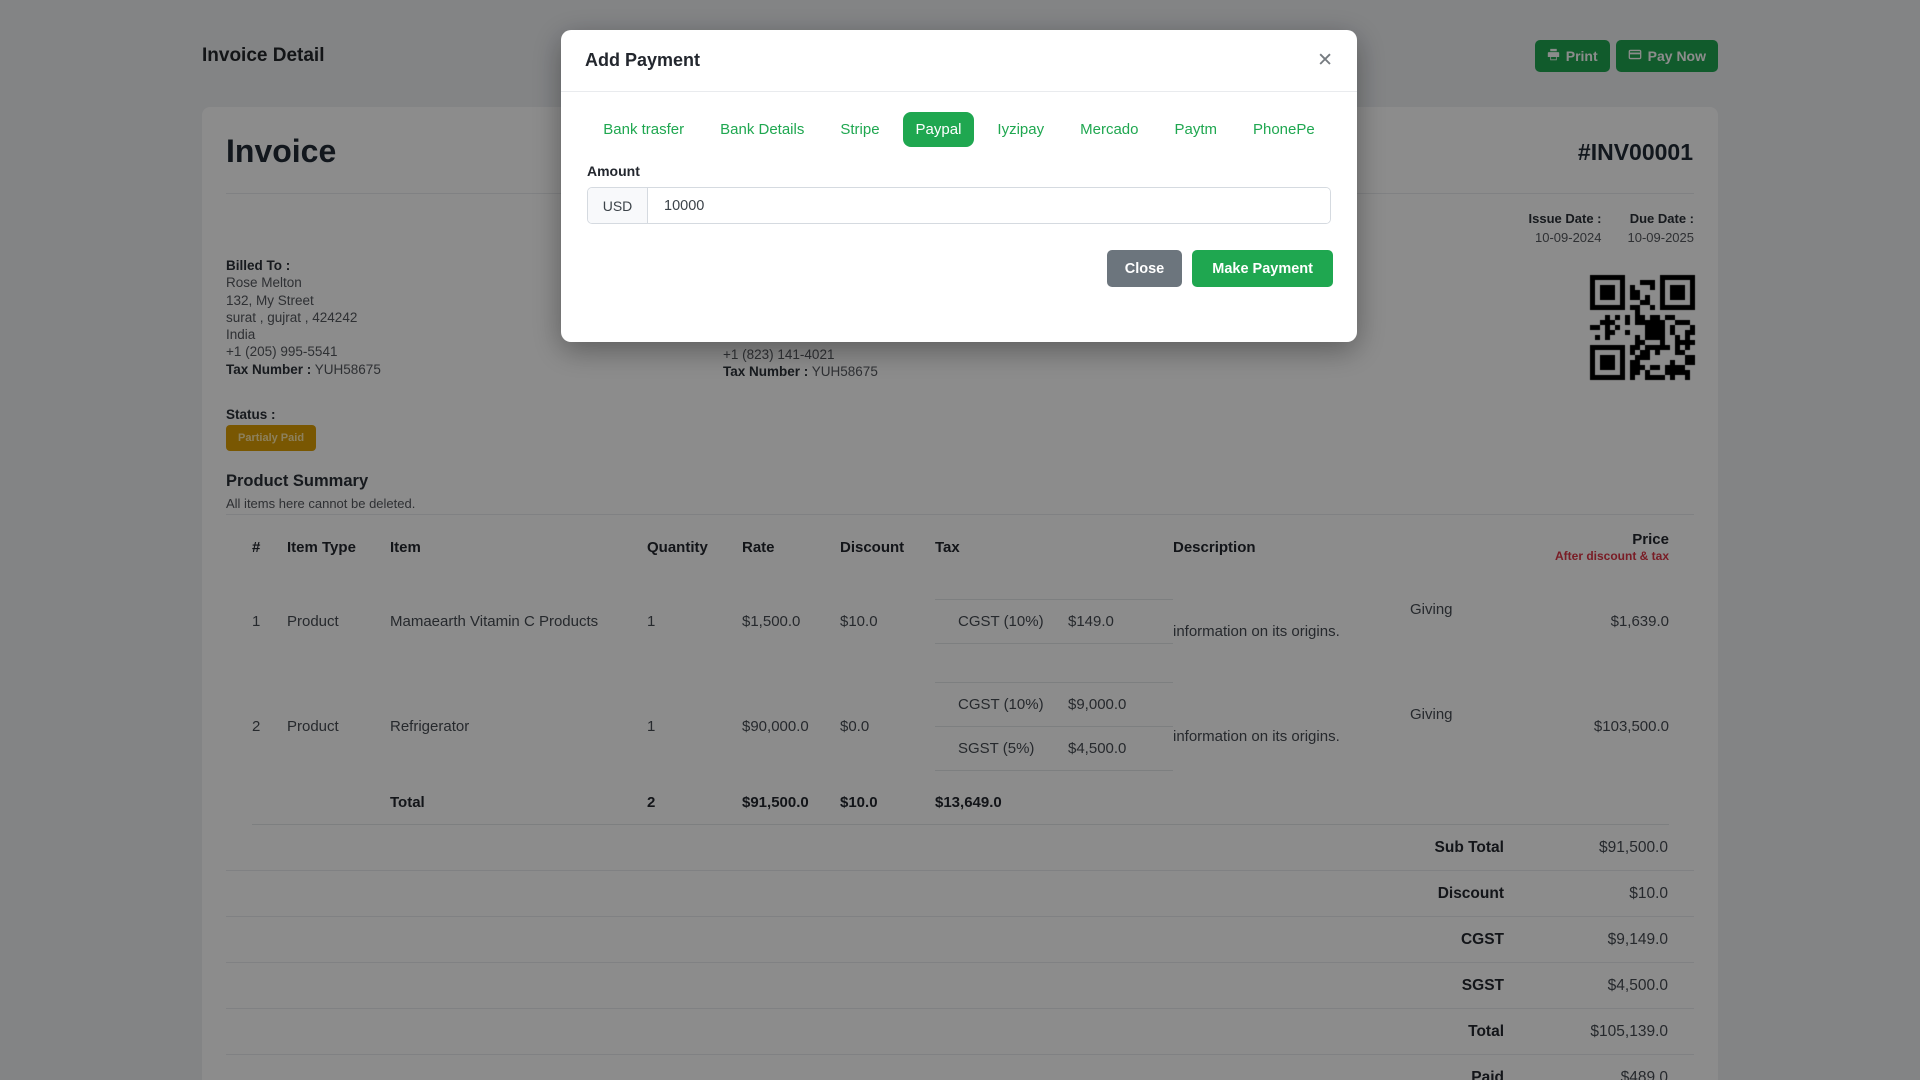 Image resolution: width=1920 pixels, height=1080 pixels. What do you see at coordinates (1565, 228) in the screenshot?
I see `issue-date: Issue Date : 10-09-2024` at bounding box center [1565, 228].